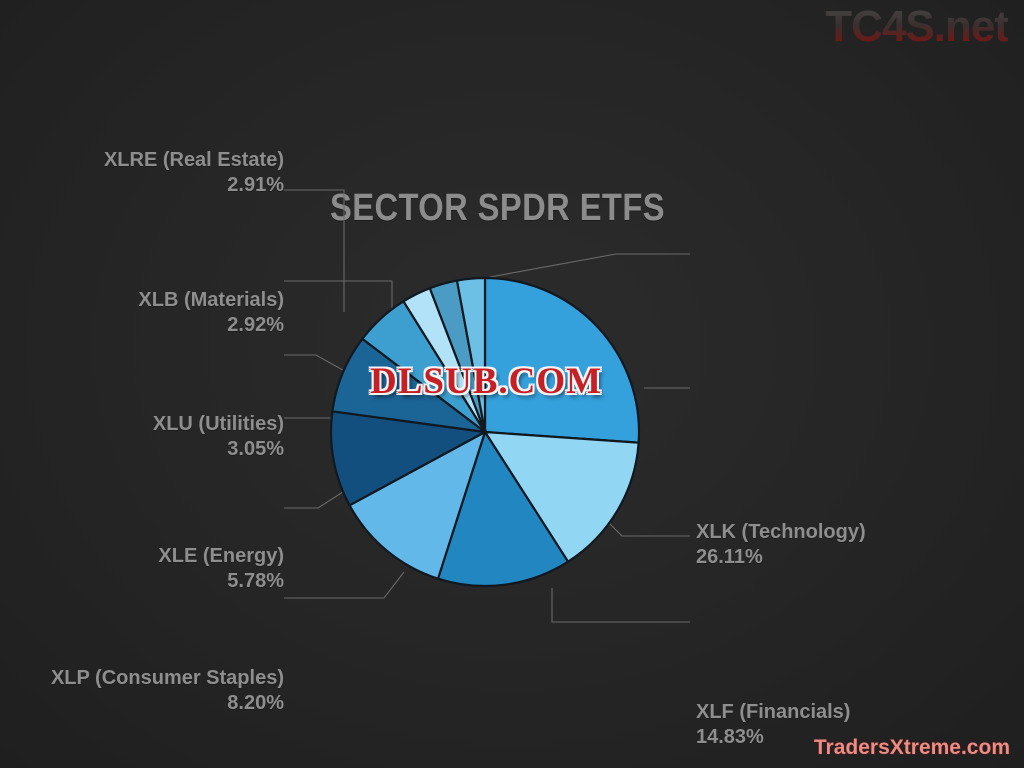 The width and height of the screenshot is (1024, 768). What do you see at coordinates (152, 313) in the screenshot?
I see `label-xlb: XLB (Materials) 2.92%` at bounding box center [152, 313].